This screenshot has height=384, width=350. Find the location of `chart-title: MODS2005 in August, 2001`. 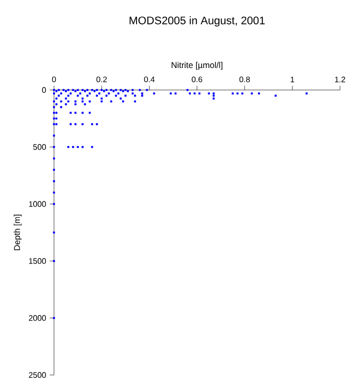

chart-title: MODS2005 in August, 2001 is located at coordinates (197, 21).